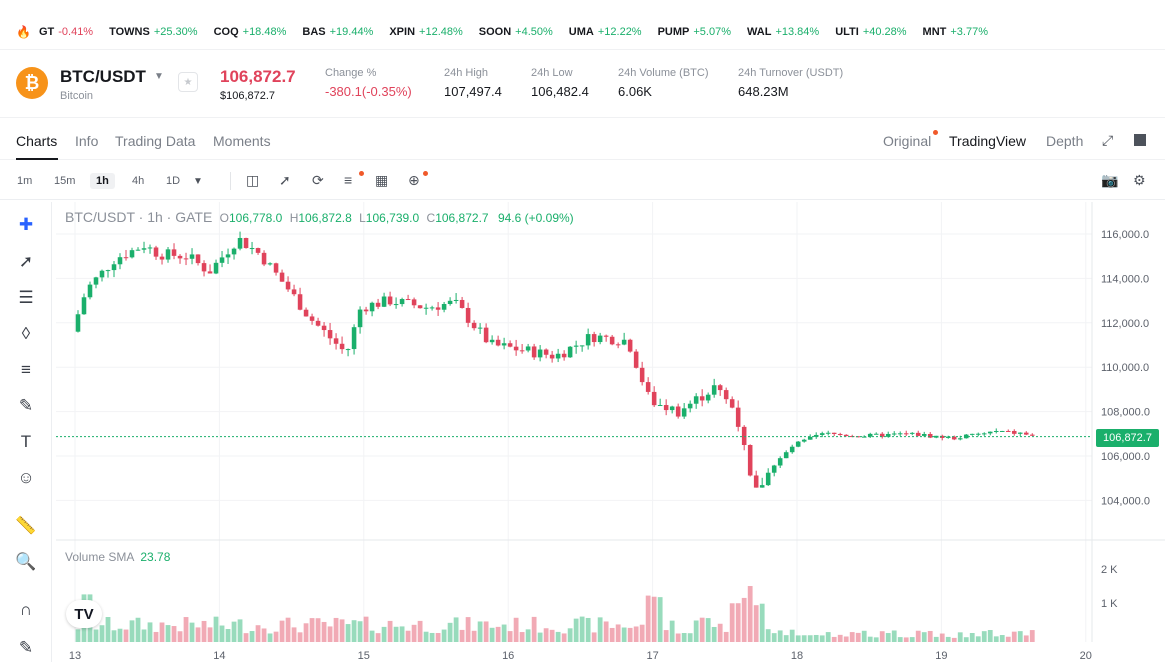  What do you see at coordinates (173, 181) in the screenshot?
I see `timeframe-1d: 1D` at bounding box center [173, 181].